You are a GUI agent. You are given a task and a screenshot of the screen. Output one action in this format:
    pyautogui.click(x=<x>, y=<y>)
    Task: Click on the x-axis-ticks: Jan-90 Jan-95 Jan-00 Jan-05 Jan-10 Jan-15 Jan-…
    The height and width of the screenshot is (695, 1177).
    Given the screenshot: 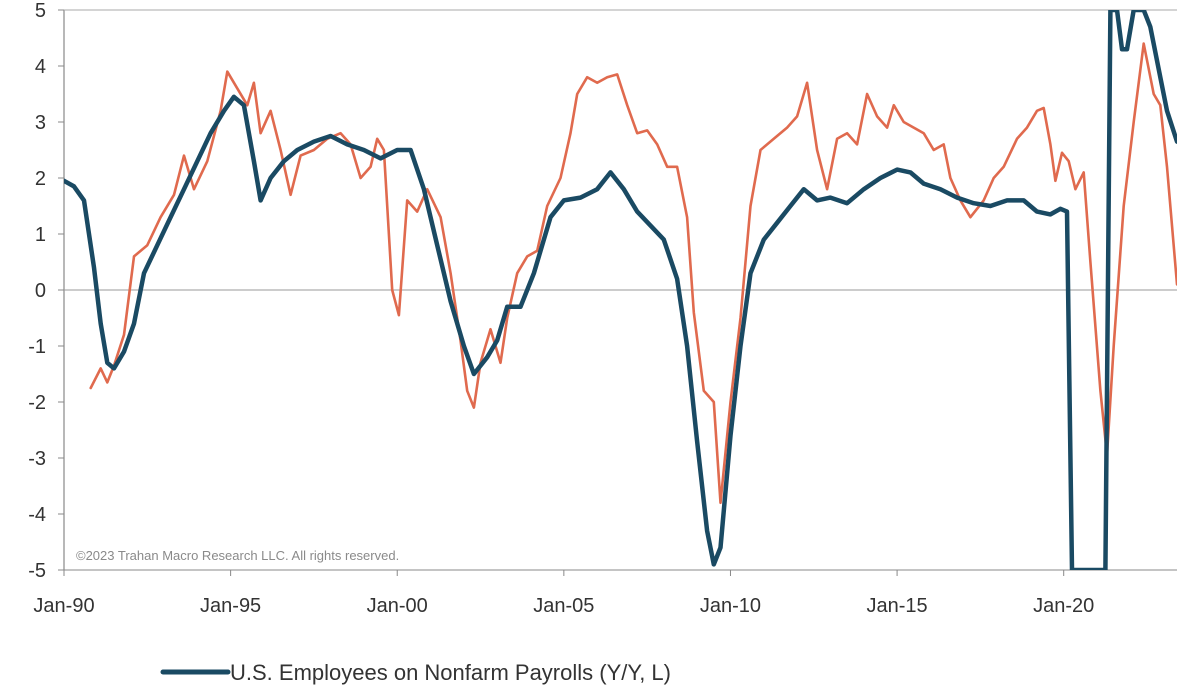 What is the action you would take?
    pyautogui.click(x=563, y=593)
    